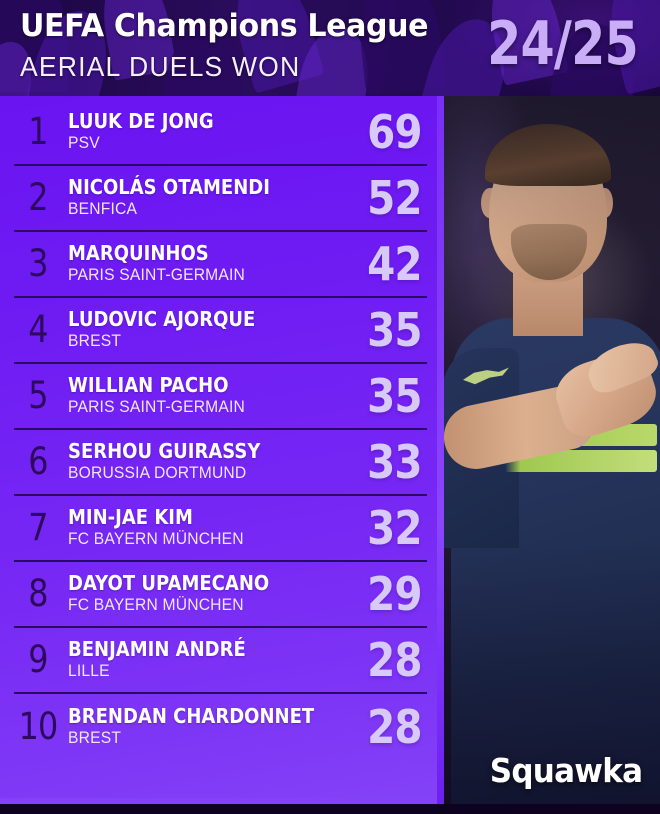 Image resolution: width=660 pixels, height=814 pixels. What do you see at coordinates (224, 26) in the screenshot?
I see `competition-title: UEFA Champions League` at bounding box center [224, 26].